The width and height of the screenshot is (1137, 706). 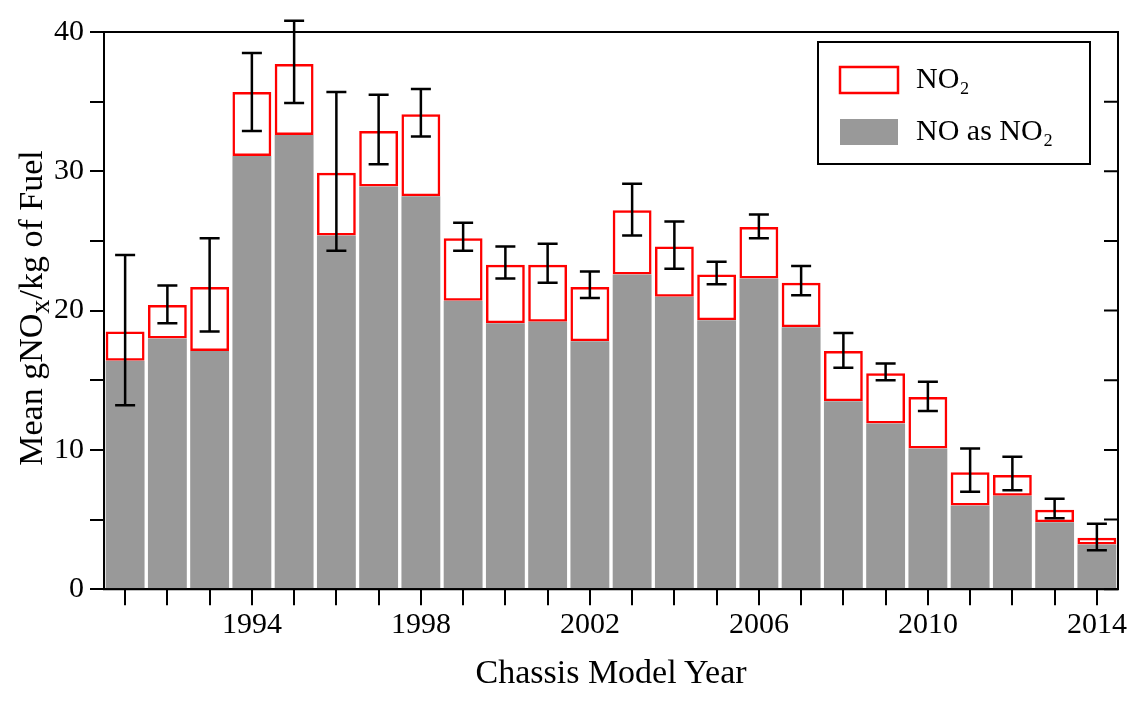 What do you see at coordinates (758, 623) in the screenshot?
I see `x-tick-label: 2006` at bounding box center [758, 623].